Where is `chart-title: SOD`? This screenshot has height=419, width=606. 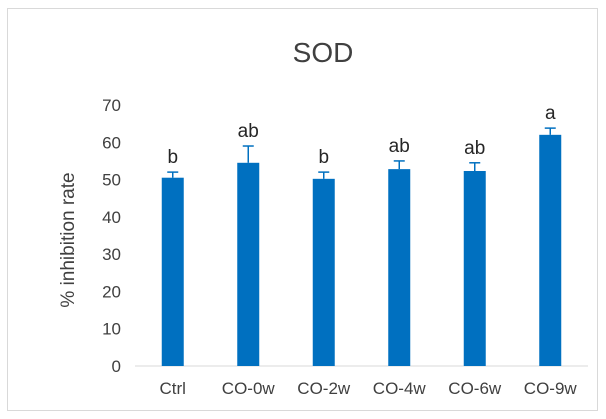
chart-title: SOD is located at coordinates (323, 52).